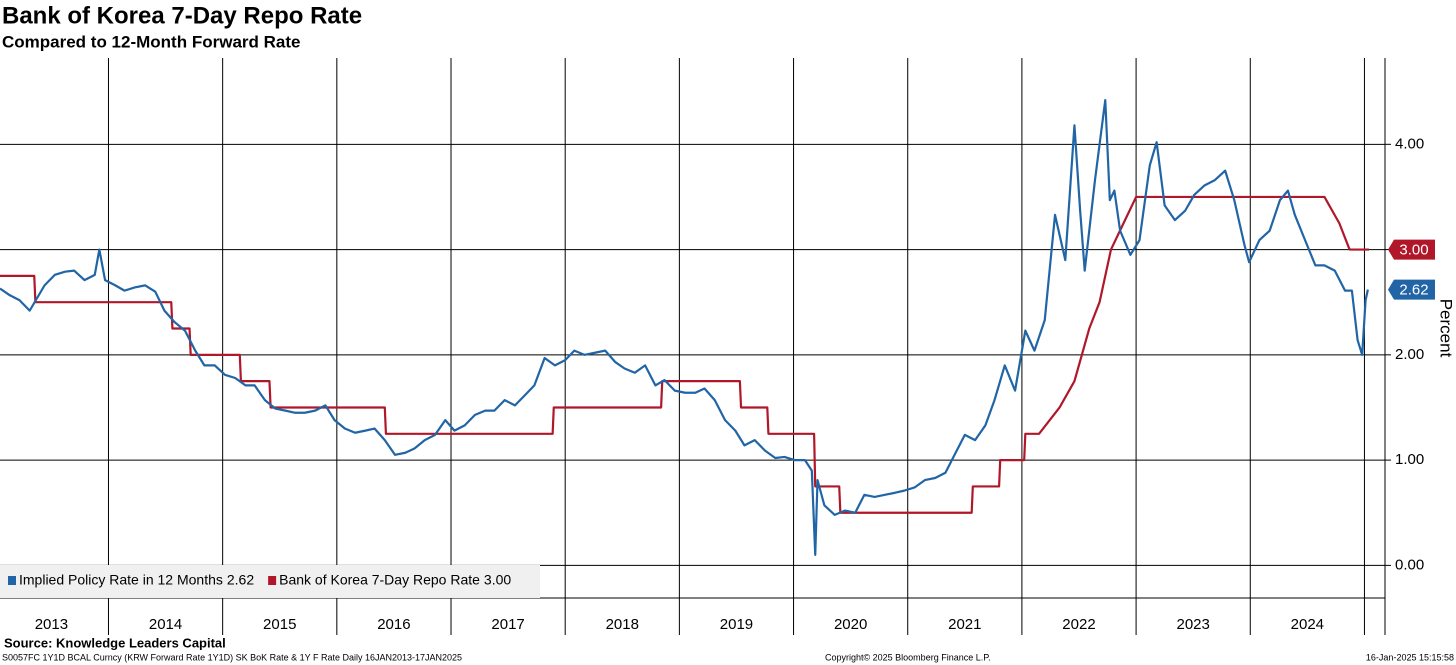  Describe the element at coordinates (1307, 624) in the screenshot. I see `x-tick-label: 2024` at that location.